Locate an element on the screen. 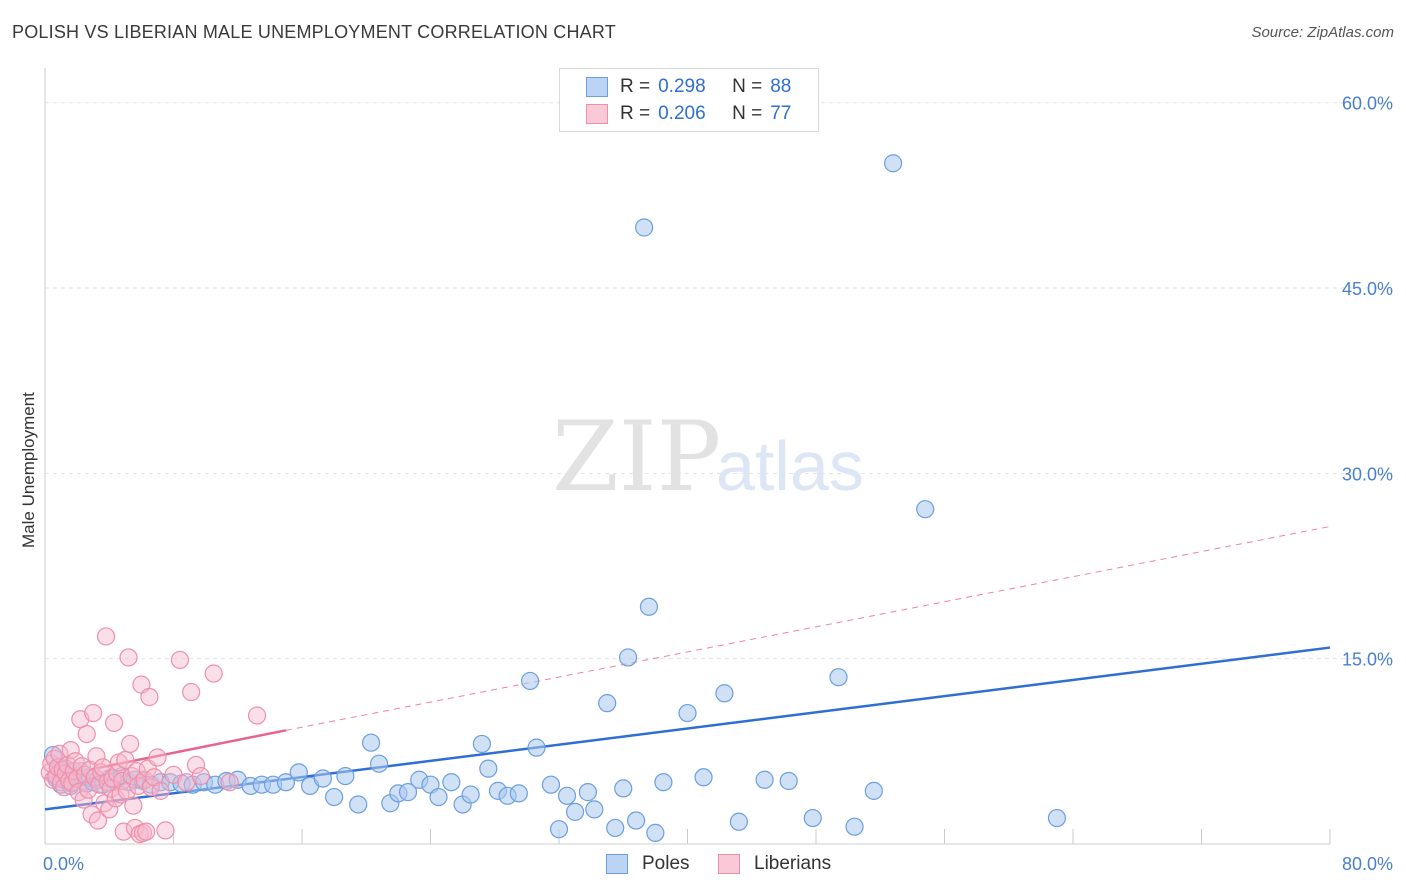 Image resolution: width=1406 pixels, height=892 pixels. watermark: ZIP atlas is located at coordinates (708, 457).